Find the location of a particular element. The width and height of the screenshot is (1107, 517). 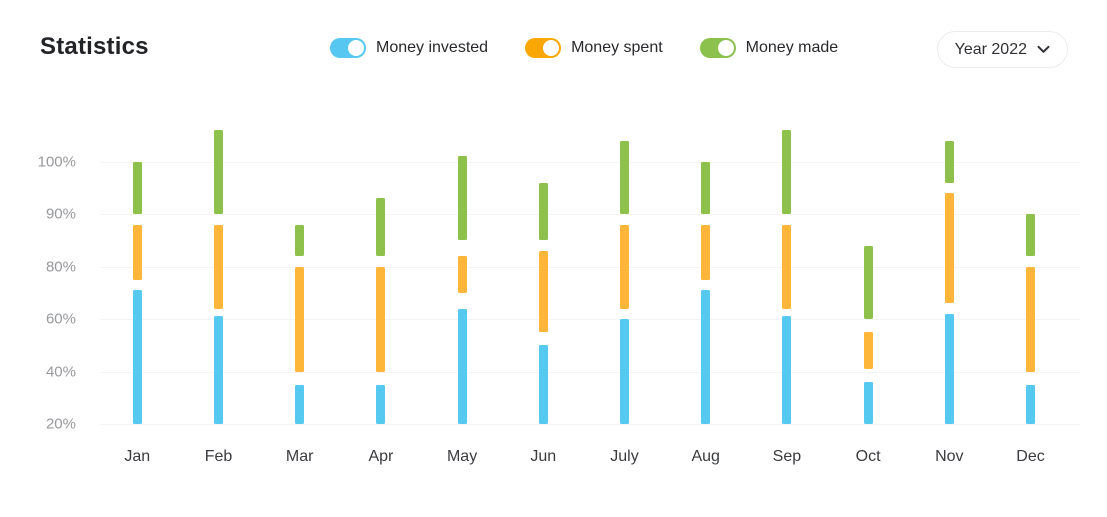

legend-item-made: Money made is located at coordinates (769, 48).